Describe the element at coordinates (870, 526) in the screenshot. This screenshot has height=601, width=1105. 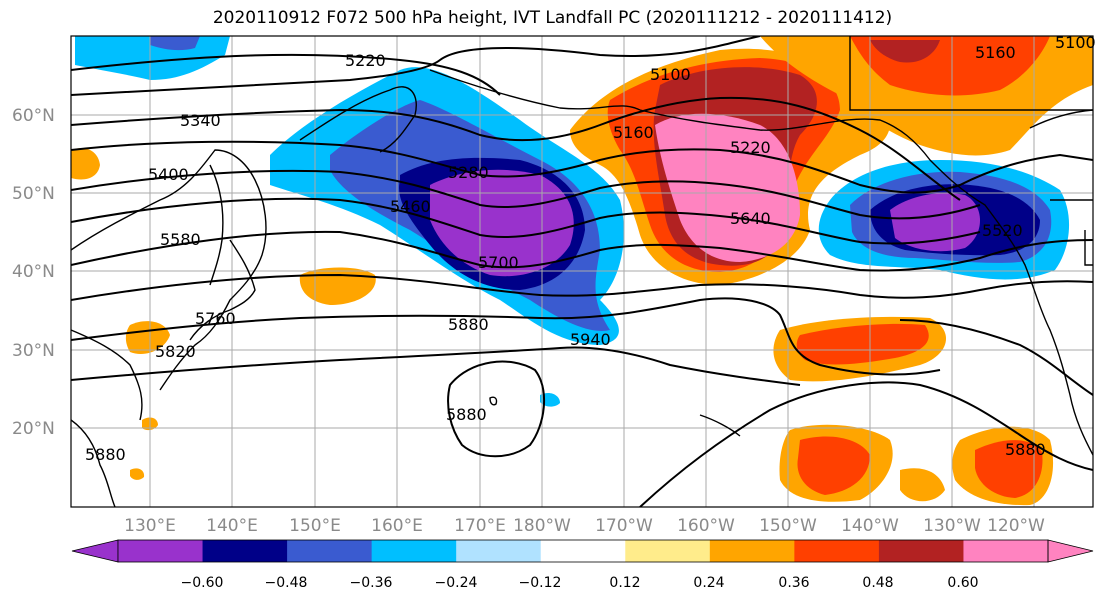
I see `lon-label: 140°W` at that location.